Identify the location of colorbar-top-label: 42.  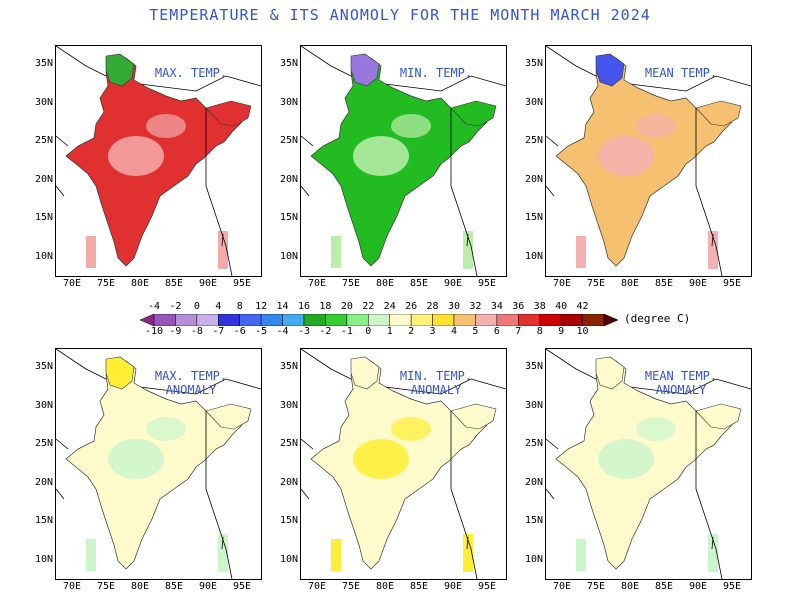
(582, 306).